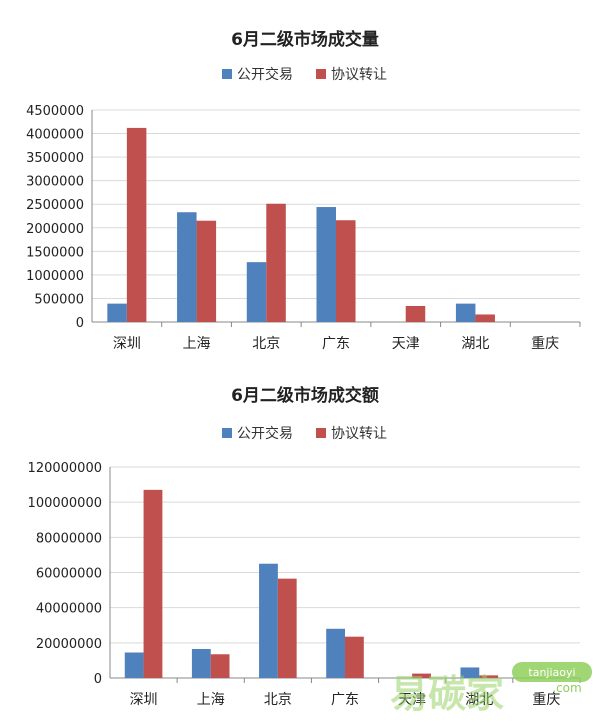 The height and width of the screenshot is (725, 600). What do you see at coordinates (305, 395) in the screenshot?
I see `chart-title: 6月二级市场成交额` at bounding box center [305, 395].